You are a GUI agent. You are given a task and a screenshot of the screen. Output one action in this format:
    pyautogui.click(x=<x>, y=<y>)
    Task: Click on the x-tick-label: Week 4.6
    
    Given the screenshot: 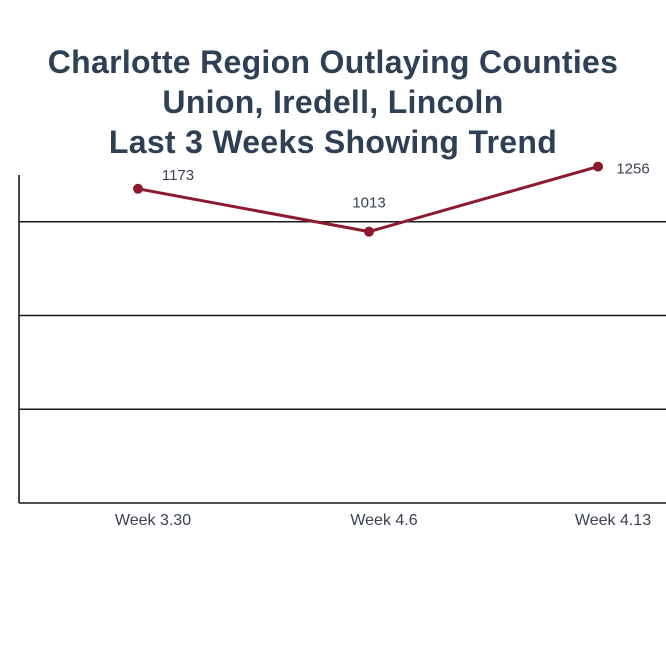 What is the action you would take?
    pyautogui.click(x=383, y=520)
    